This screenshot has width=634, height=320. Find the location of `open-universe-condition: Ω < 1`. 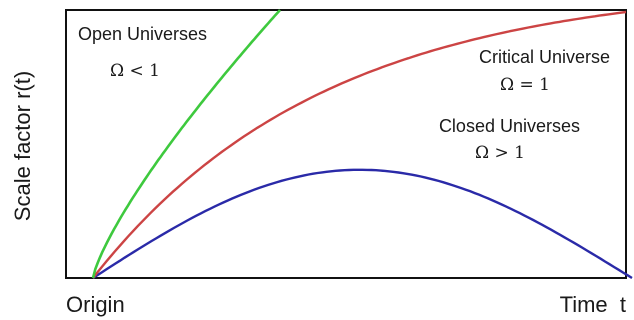

open-universe-condition: Ω < 1 is located at coordinates (135, 71).